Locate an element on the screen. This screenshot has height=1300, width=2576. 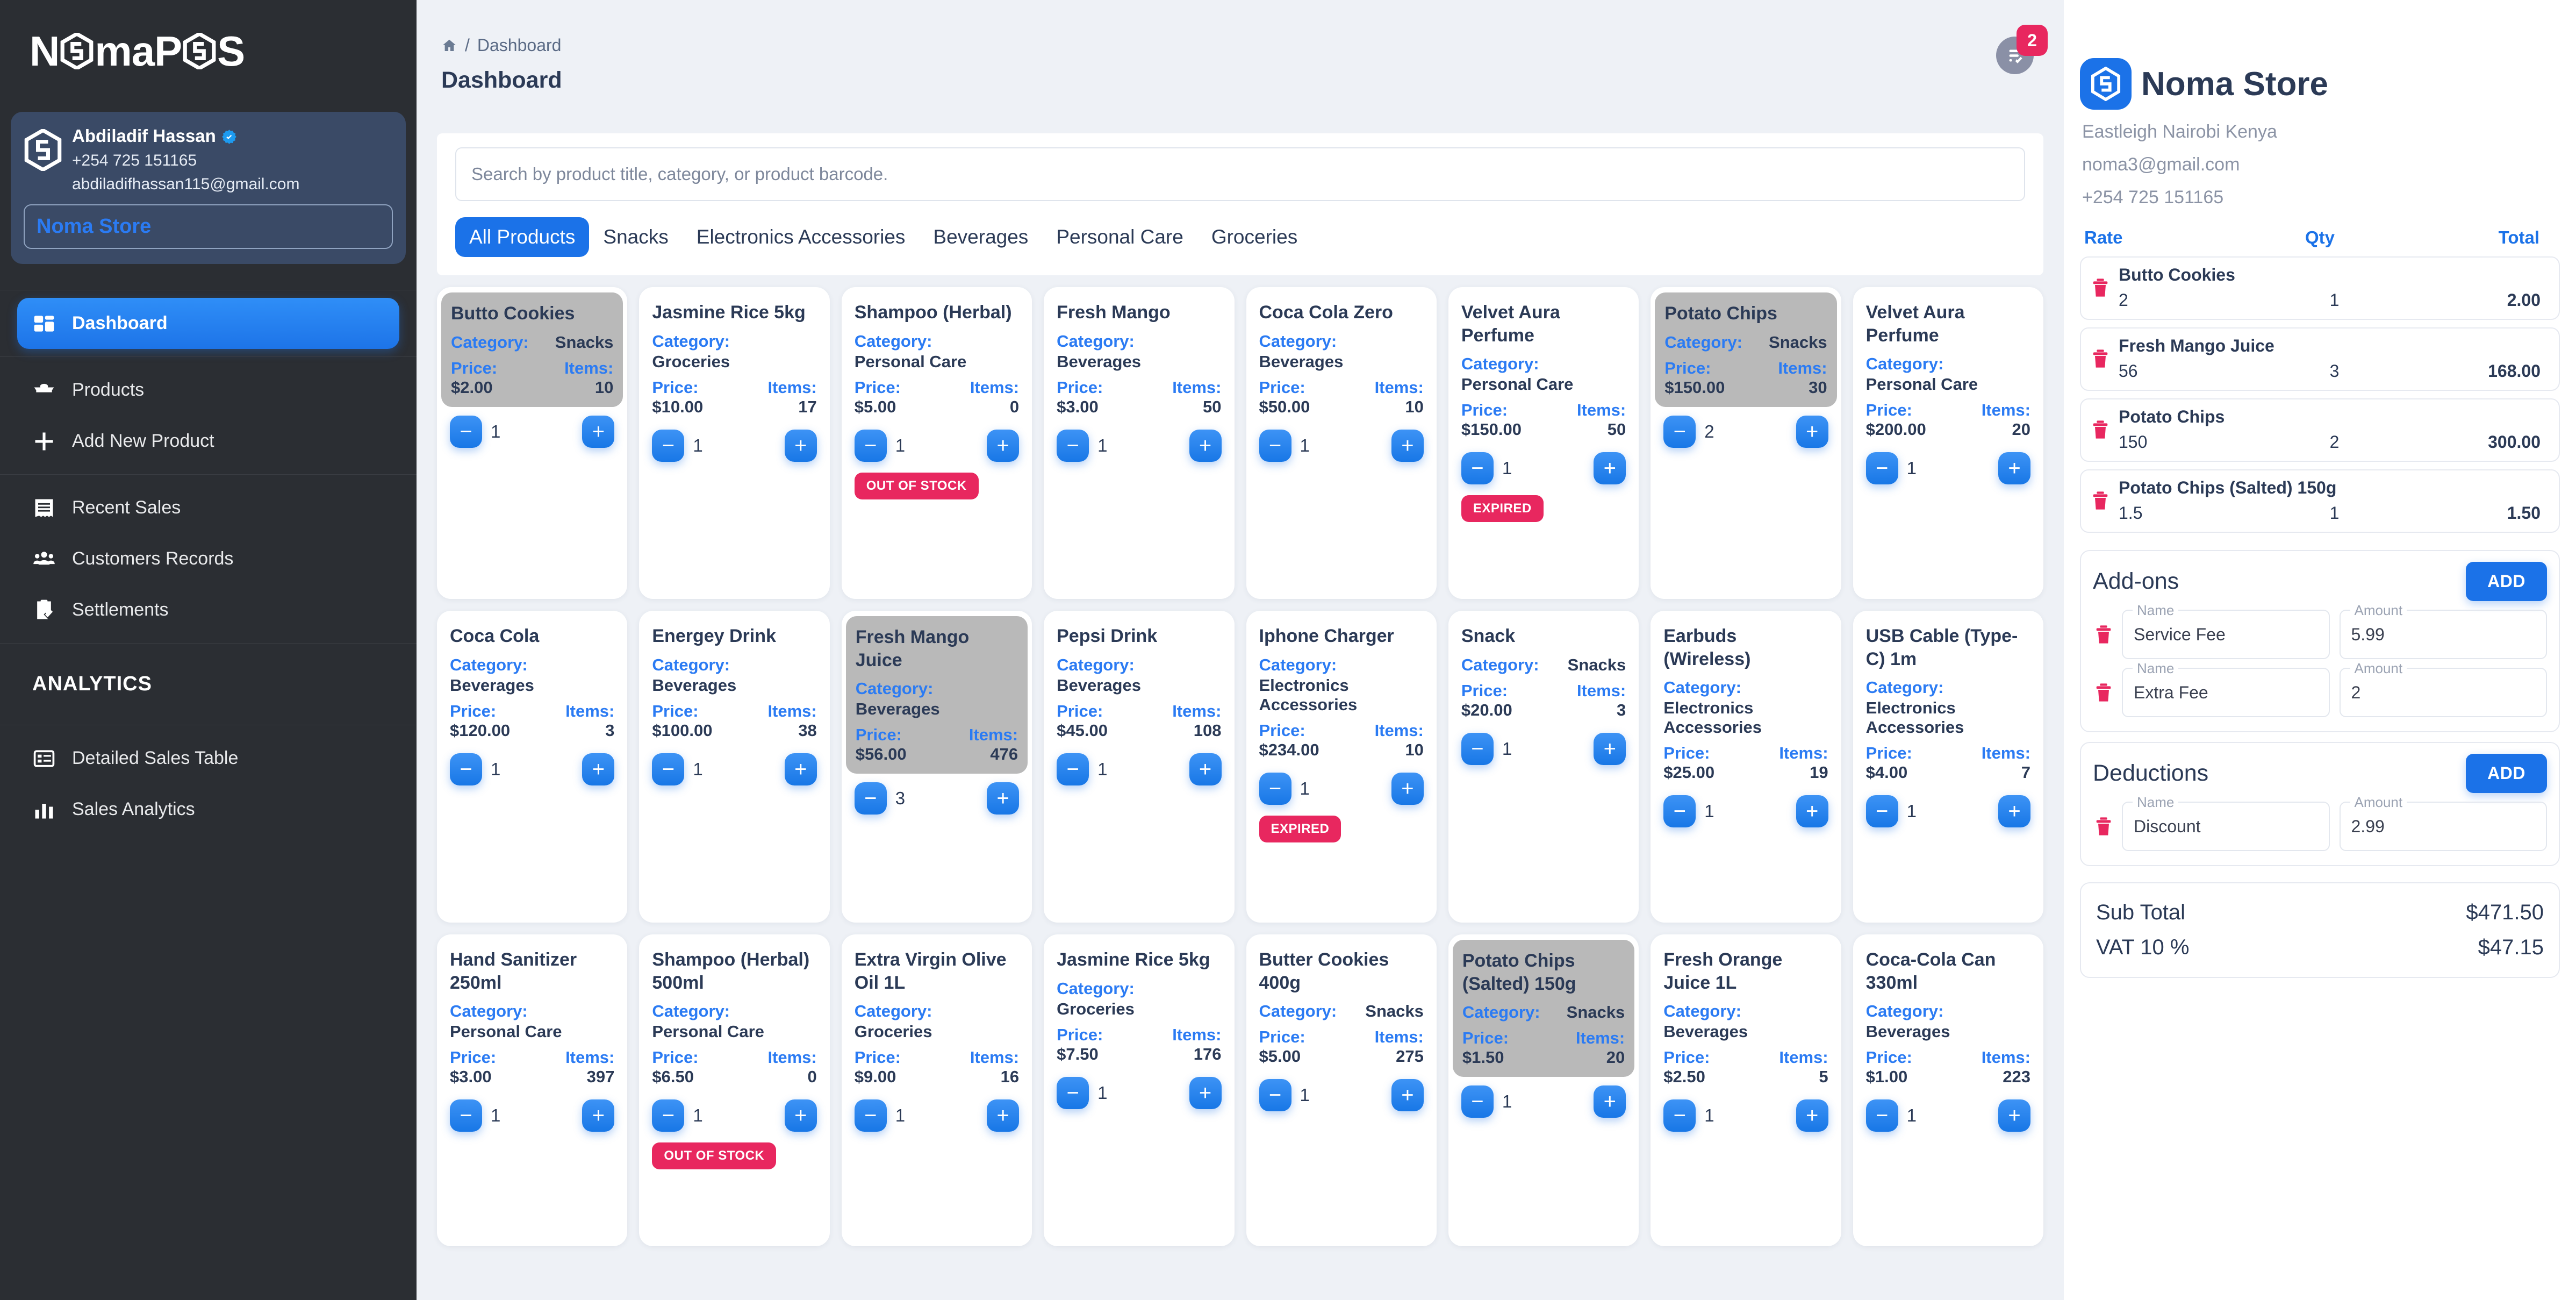
sidebar-item-sales-analytics: Sales Analytics is located at coordinates (208, 809).